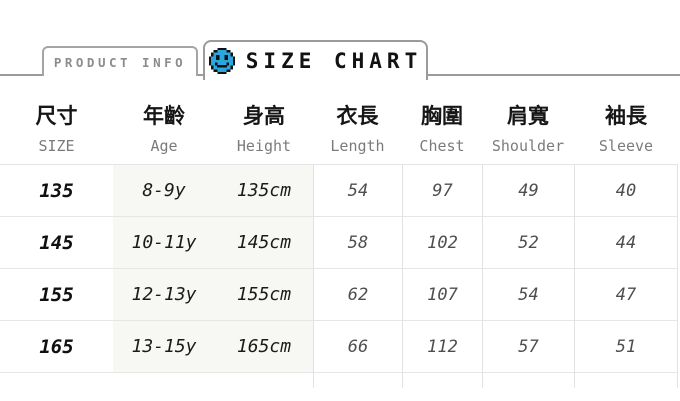 The width and height of the screenshot is (680, 401). What do you see at coordinates (357, 116) in the screenshot?
I see `header-zh: 衣長` at bounding box center [357, 116].